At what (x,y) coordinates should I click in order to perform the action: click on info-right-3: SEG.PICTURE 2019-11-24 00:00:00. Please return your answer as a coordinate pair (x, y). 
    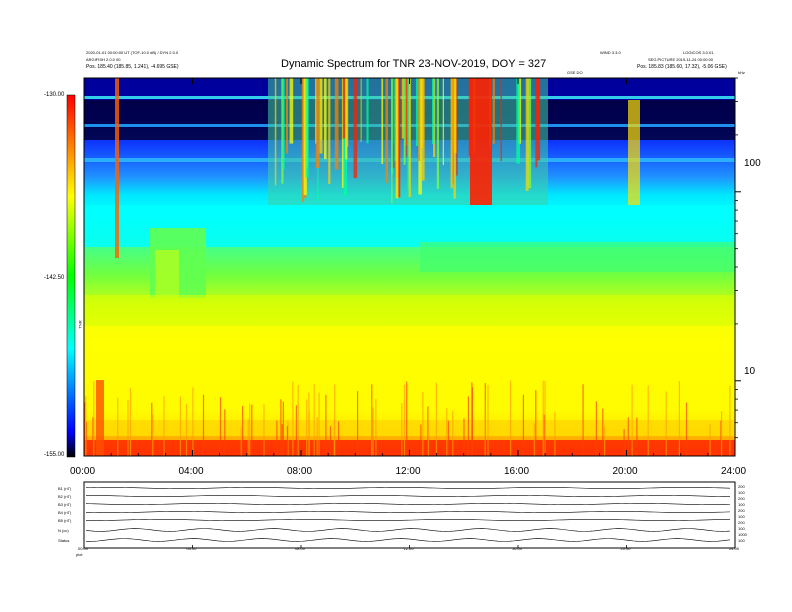
    Looking at the image, I should click on (681, 59).